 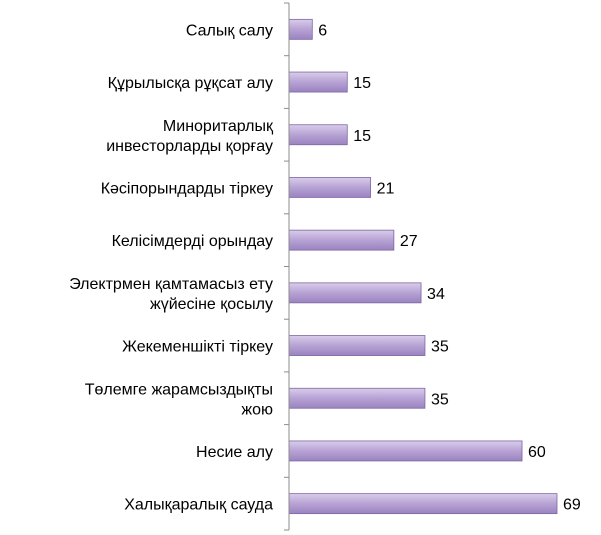 What do you see at coordinates (572, 505) in the screenshot?
I see `value-label: 69` at bounding box center [572, 505].